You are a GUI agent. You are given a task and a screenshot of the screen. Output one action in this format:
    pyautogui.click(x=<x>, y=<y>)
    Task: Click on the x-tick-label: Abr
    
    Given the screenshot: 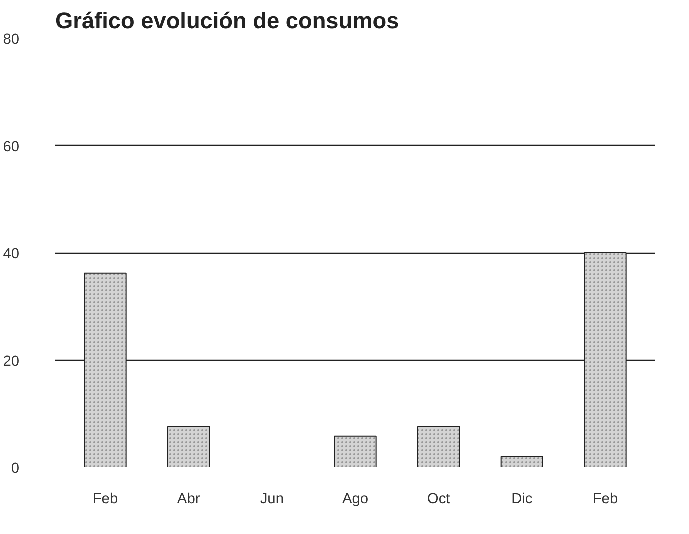 What is the action you would take?
    pyautogui.click(x=188, y=500)
    